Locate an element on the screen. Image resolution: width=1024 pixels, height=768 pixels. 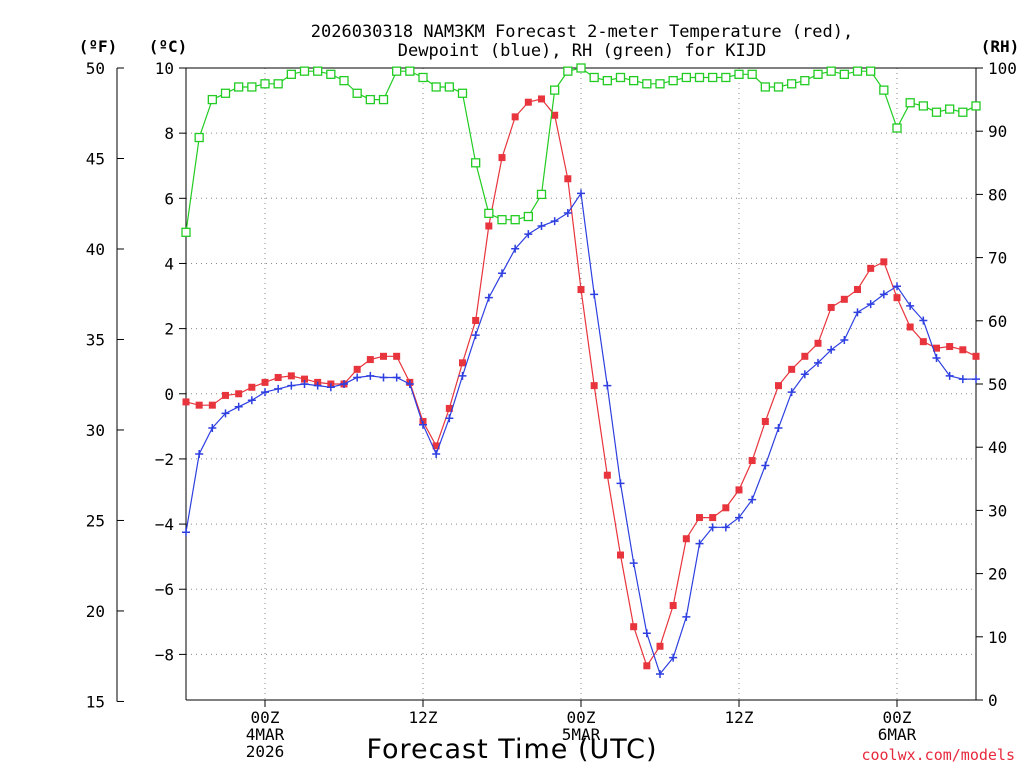
x-tick-label: 4MAR is located at coordinates (265, 734).